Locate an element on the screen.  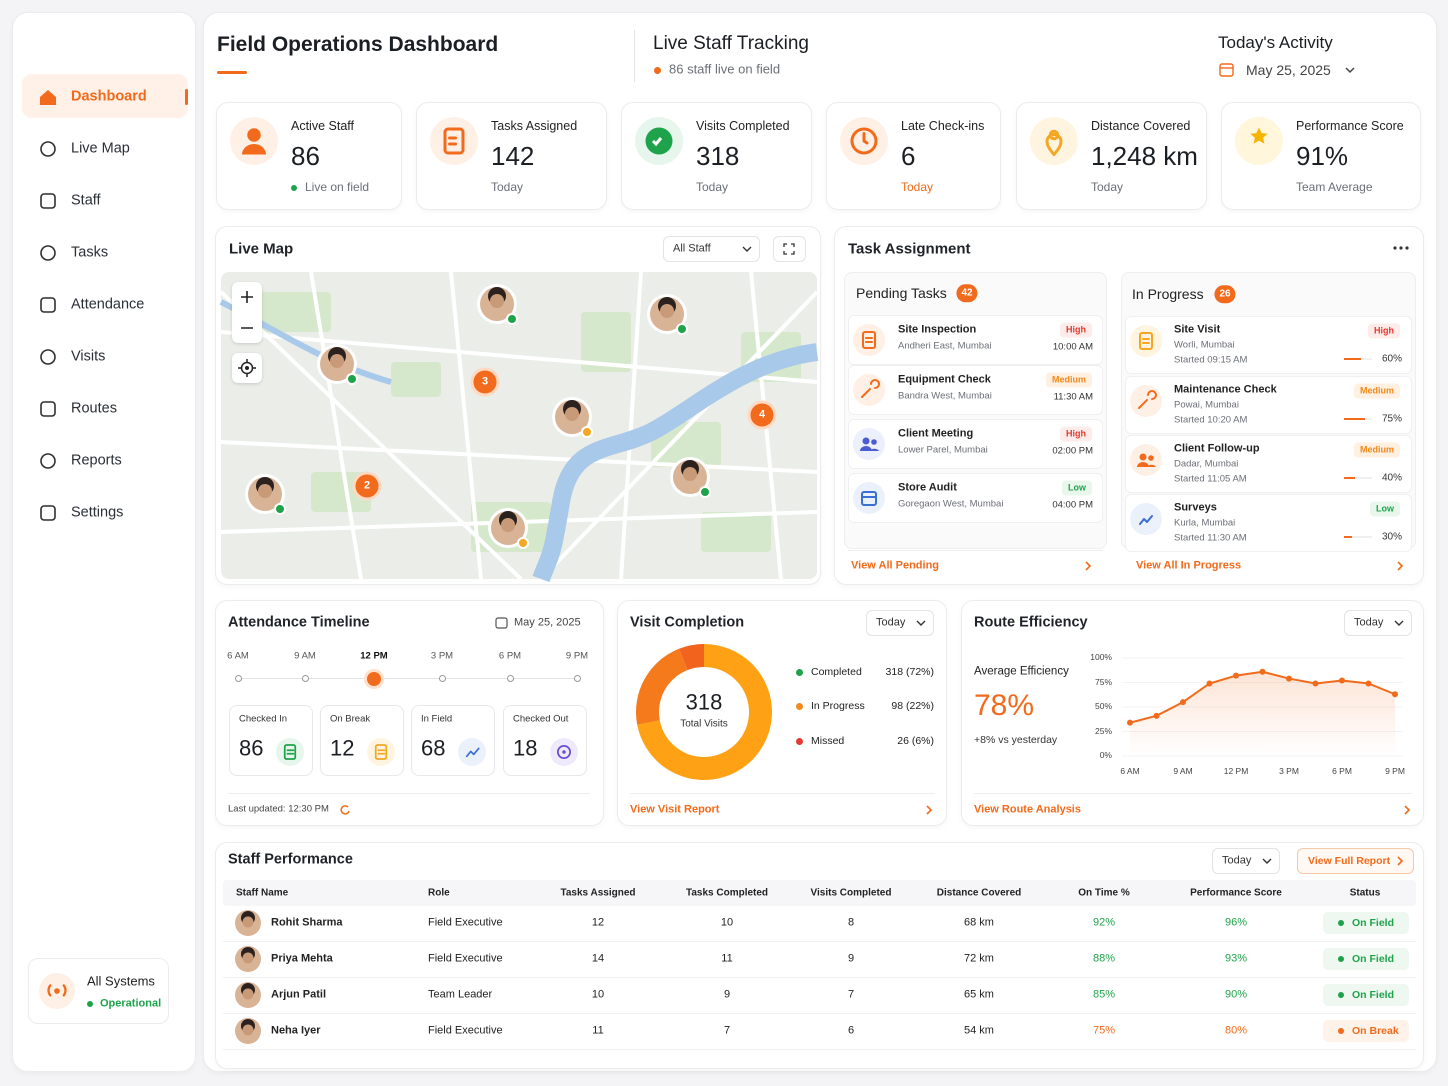
timeline-line is located at coordinates (407, 678).